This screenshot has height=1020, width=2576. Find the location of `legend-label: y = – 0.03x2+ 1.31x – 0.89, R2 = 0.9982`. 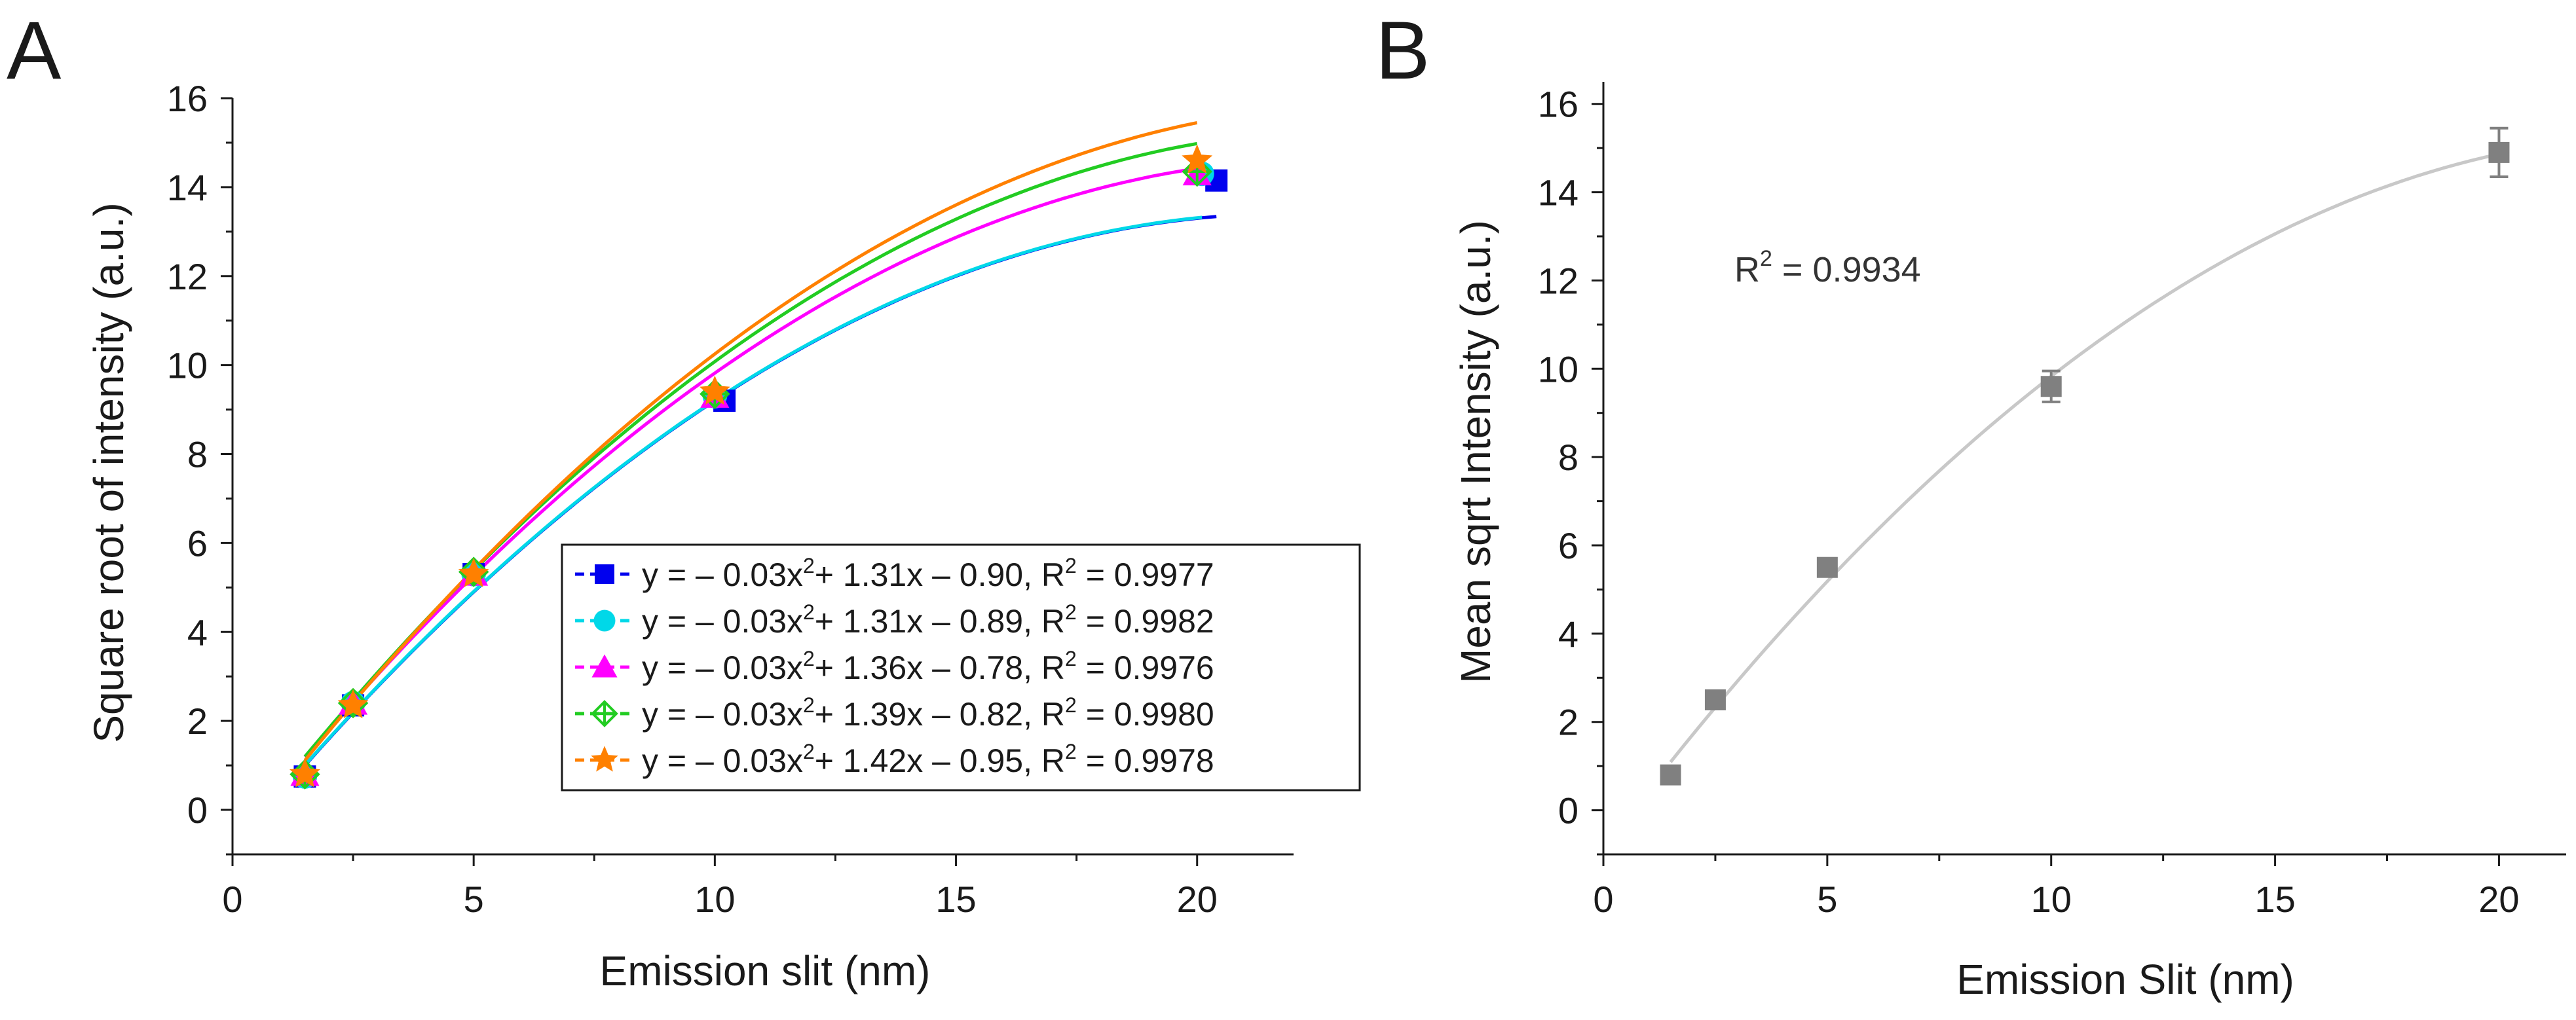

legend-label: y = – 0.03x2+ 1.31x – 0.89, R2 = 0.9982 is located at coordinates (928, 620).